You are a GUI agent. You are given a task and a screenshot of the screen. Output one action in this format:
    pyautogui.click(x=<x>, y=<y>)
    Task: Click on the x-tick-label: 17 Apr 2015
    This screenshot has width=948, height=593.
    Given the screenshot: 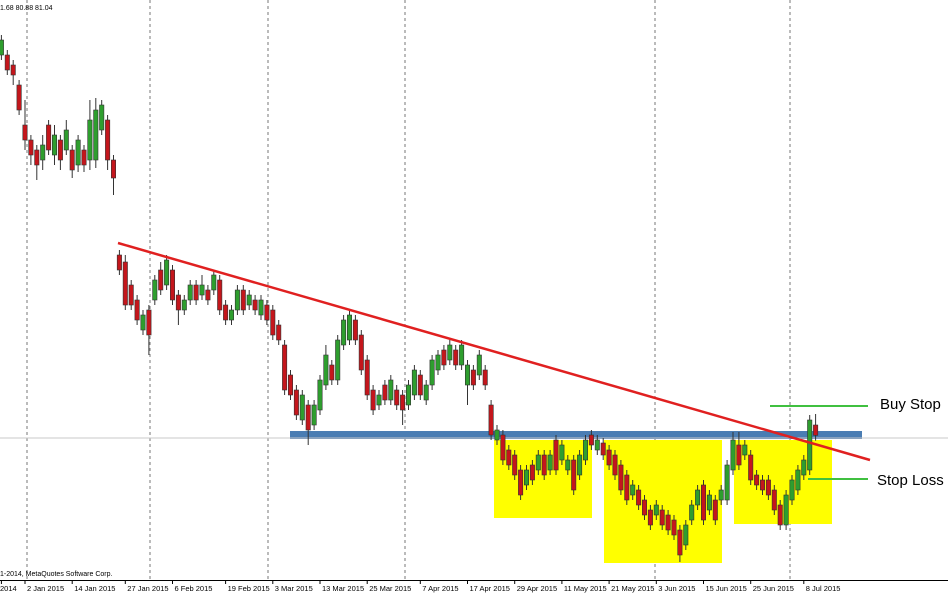 What is the action you would take?
    pyautogui.click(x=490, y=588)
    